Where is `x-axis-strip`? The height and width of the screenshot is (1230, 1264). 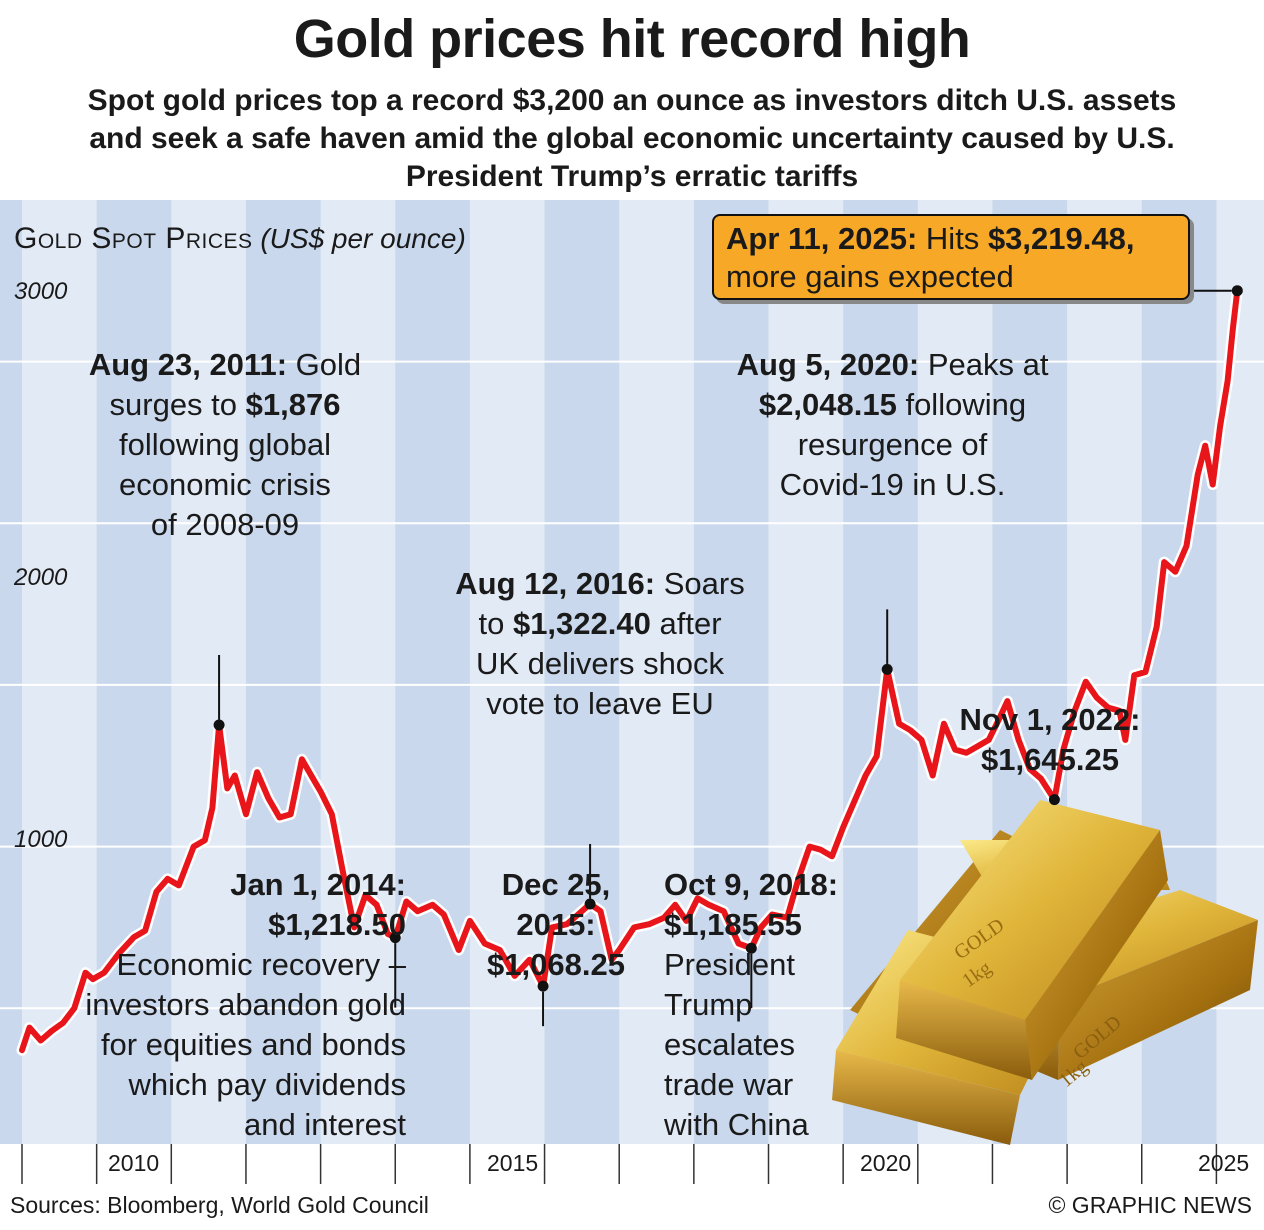 x-axis-strip is located at coordinates (632, 1164).